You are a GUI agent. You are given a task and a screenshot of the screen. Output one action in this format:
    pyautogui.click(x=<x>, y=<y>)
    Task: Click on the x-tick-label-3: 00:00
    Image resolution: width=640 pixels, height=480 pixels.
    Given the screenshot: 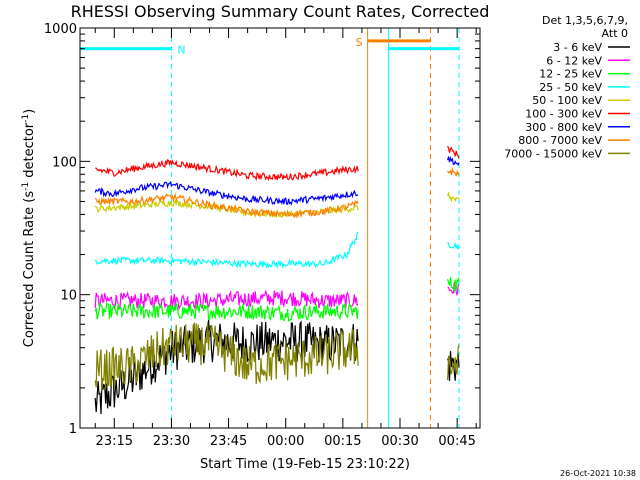 What is the action you would take?
    pyautogui.click(x=285, y=441)
    